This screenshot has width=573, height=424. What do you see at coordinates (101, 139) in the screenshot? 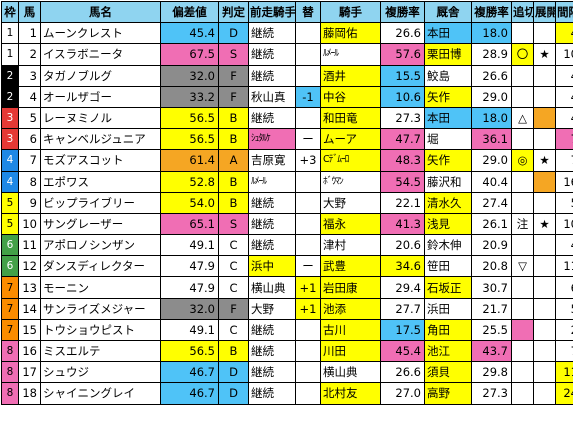
I see `horse-name-cell: キャンベルジュニア` at bounding box center [101, 139].